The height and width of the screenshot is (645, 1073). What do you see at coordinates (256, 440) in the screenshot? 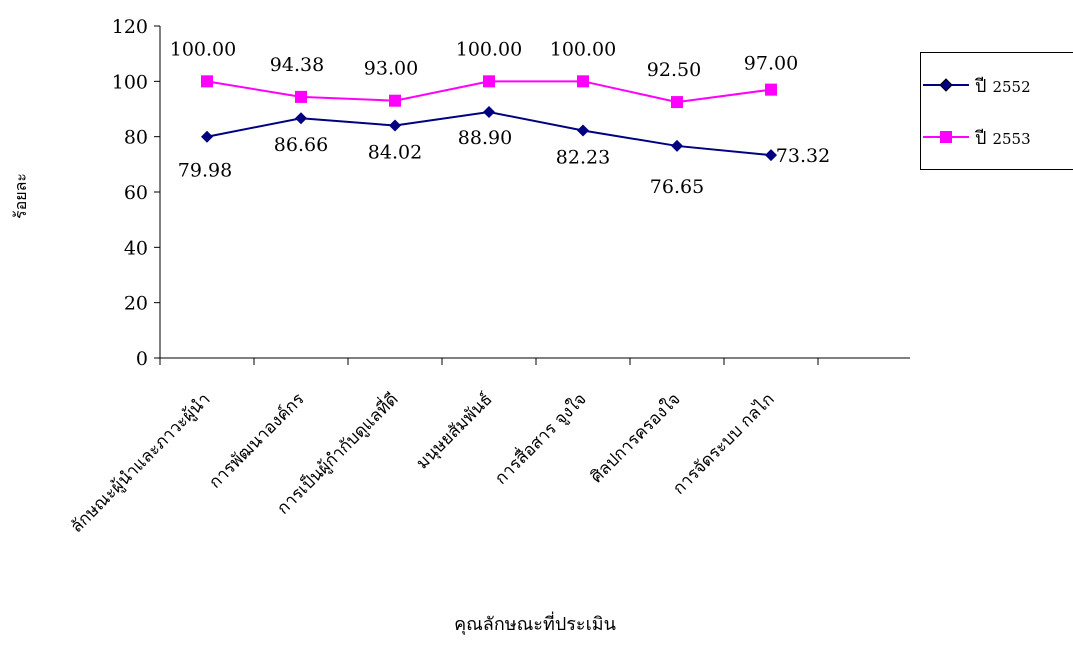
I see `x-tick-label: การพัฒนาองค์กร` at bounding box center [256, 440].